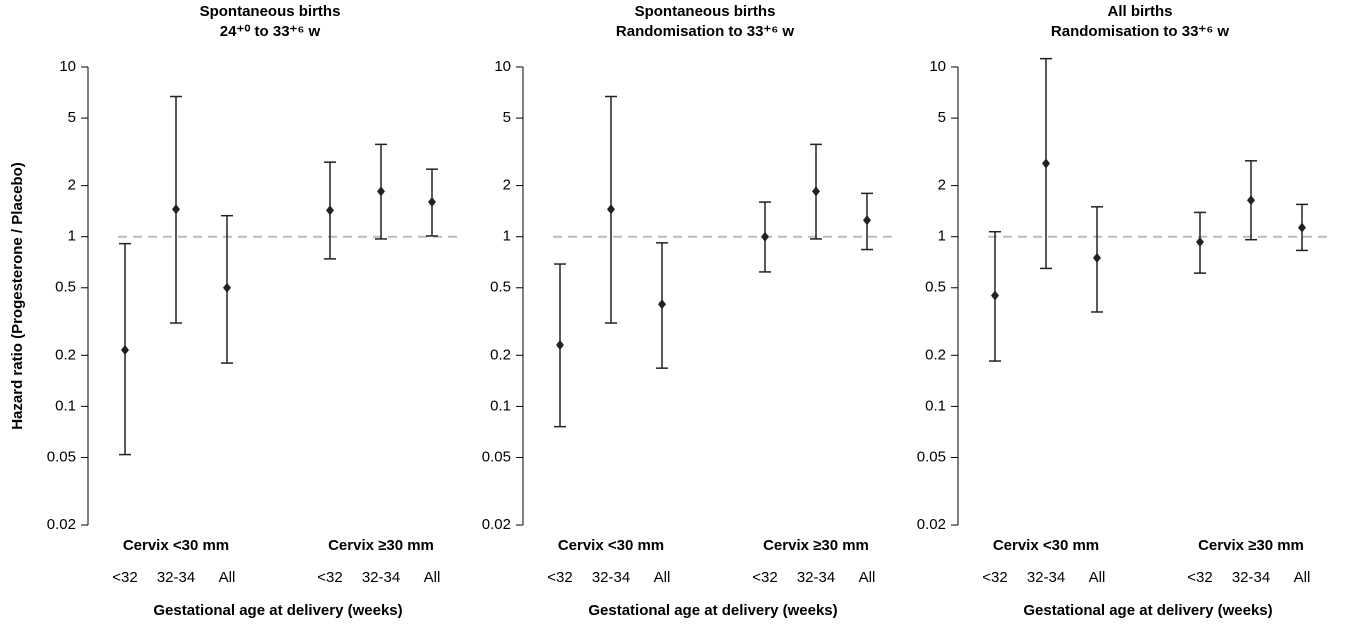 Image resolution: width=1347 pixels, height=625 pixels. I want to click on y-axis-label: Hazard ratio (Progesterone / Placebo), so click(17, 296).